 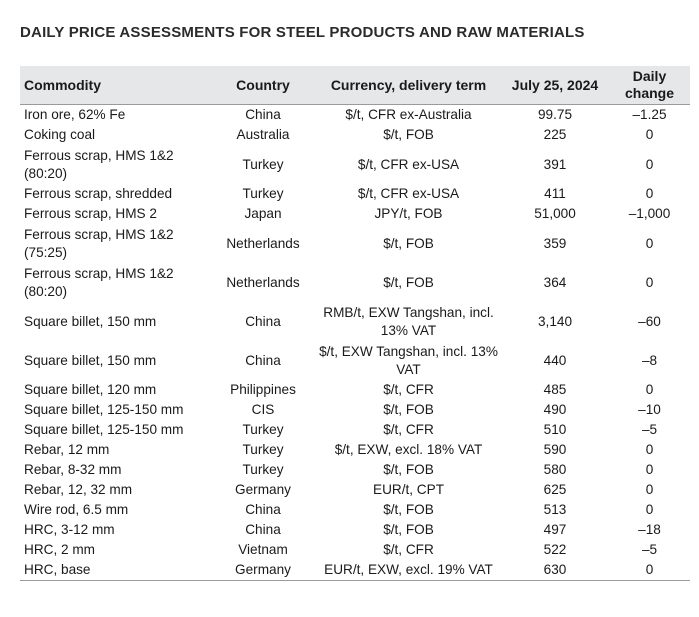 I want to click on cell-commodity: Rebar, 8-32 mm, so click(x=73, y=469).